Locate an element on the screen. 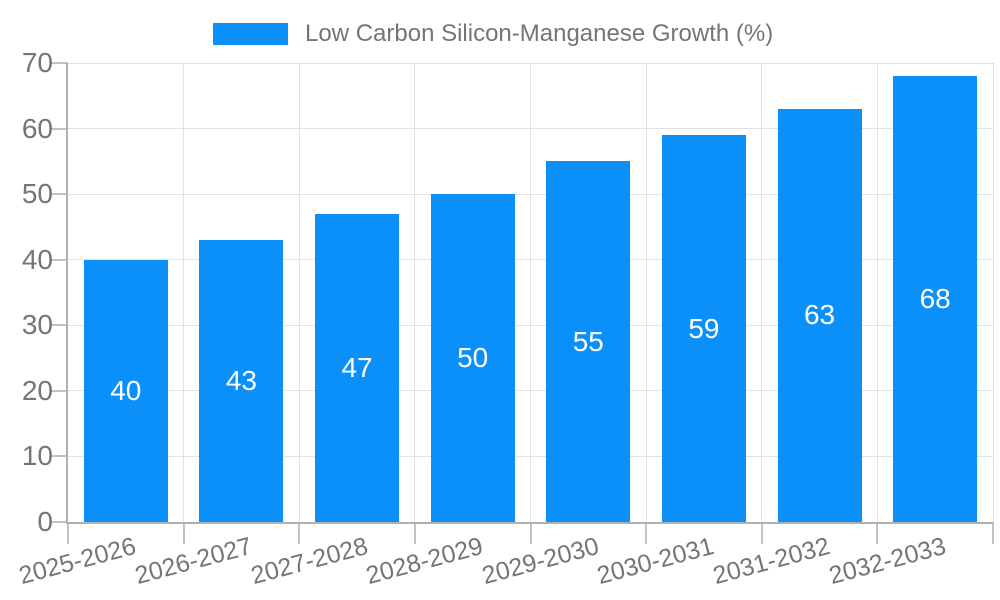  bar-2026-2027: 43 is located at coordinates (241, 381).